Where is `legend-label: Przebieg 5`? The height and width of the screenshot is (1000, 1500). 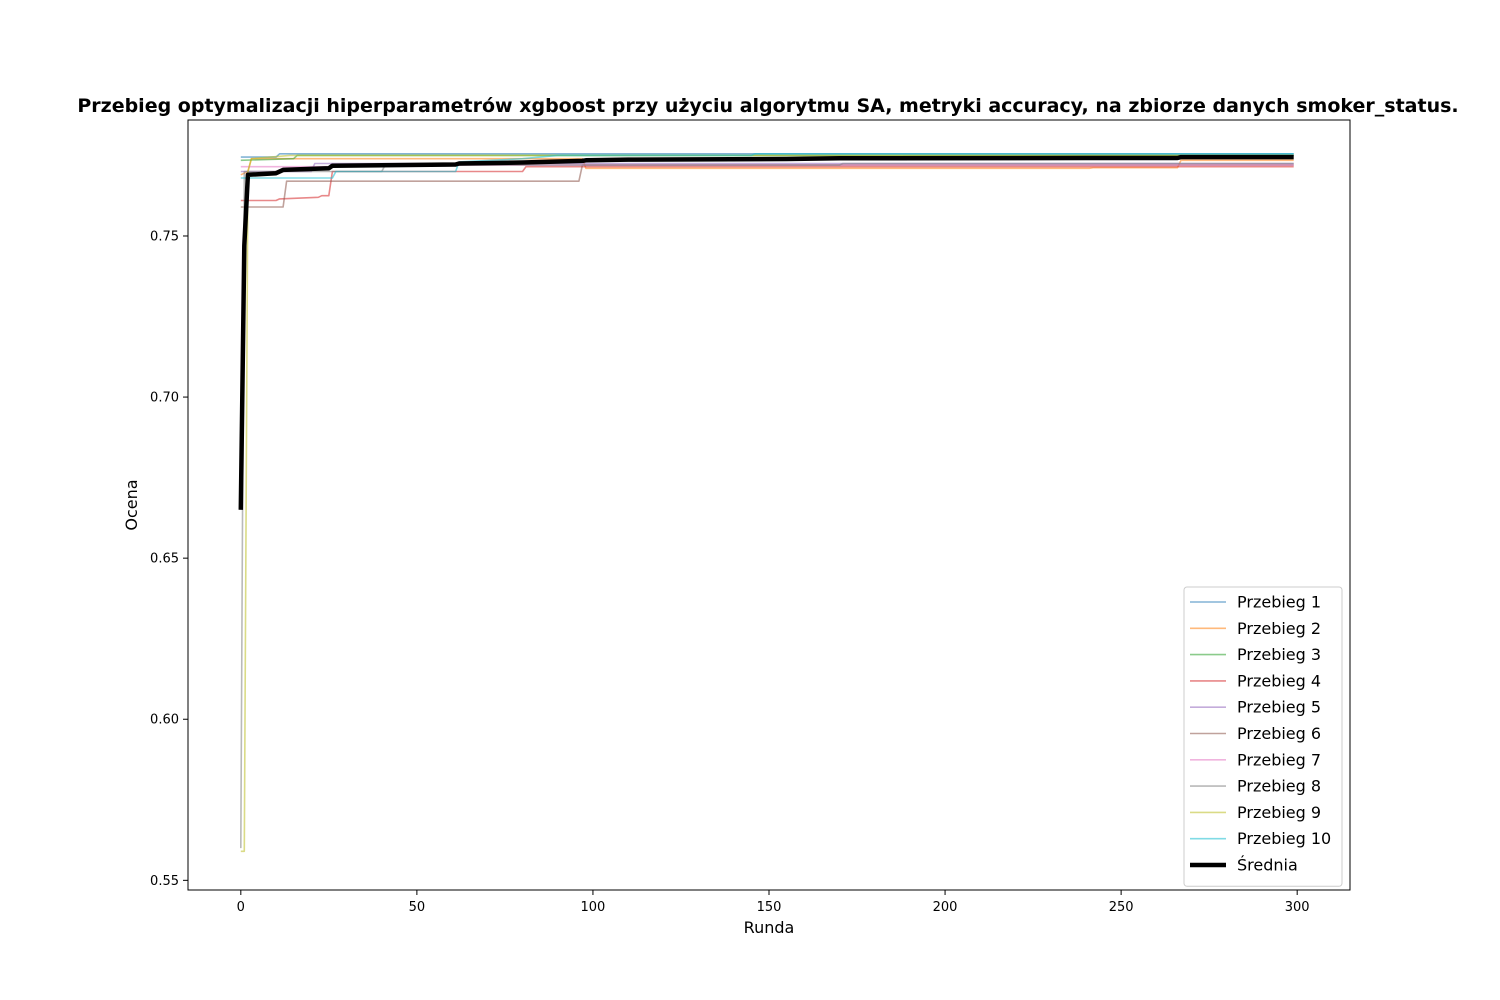
legend-label: Przebieg 5 is located at coordinates (1279, 707).